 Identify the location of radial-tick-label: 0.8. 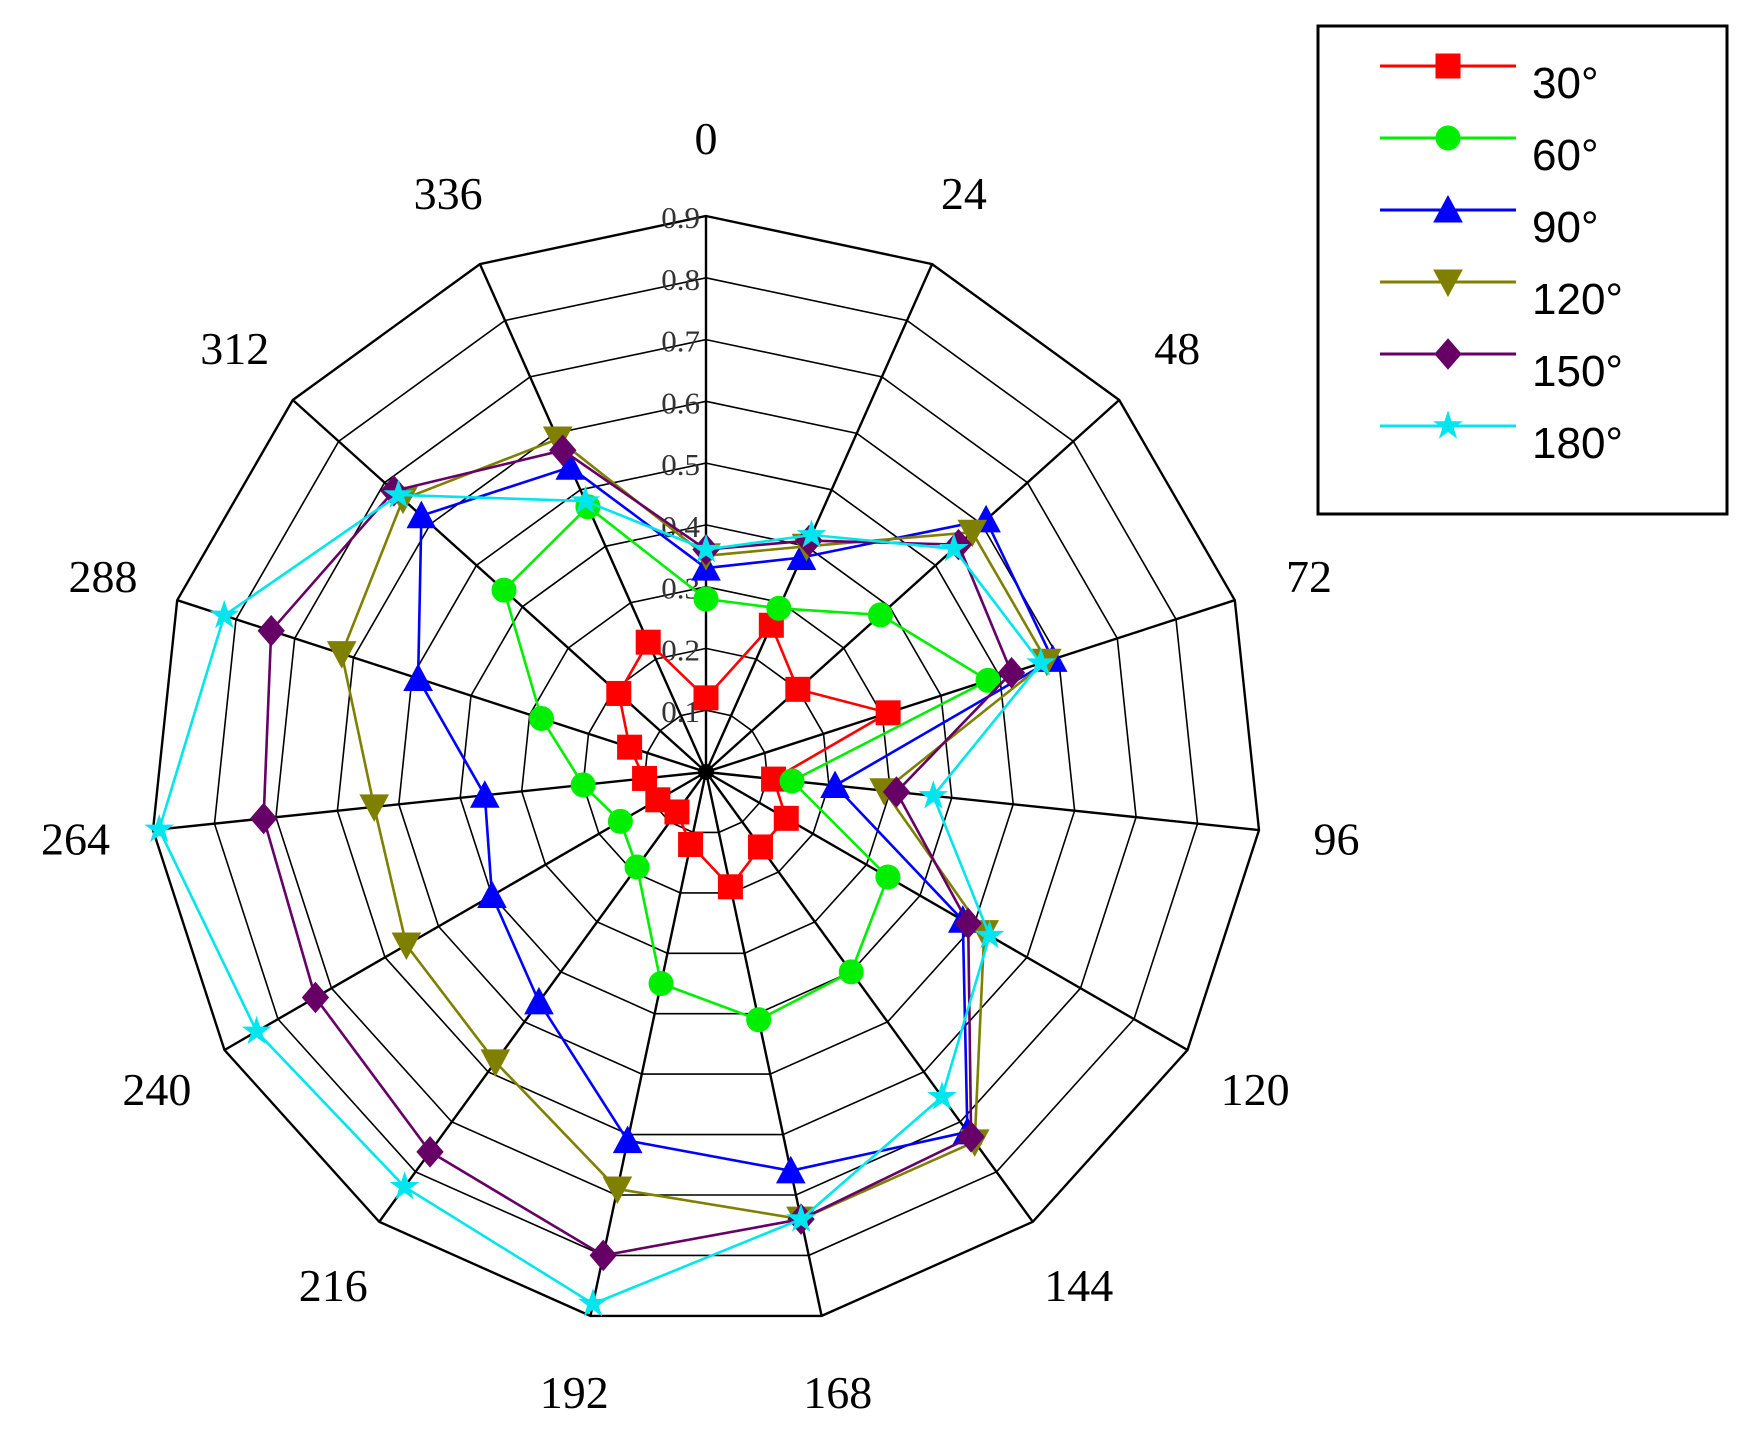
(680, 279).